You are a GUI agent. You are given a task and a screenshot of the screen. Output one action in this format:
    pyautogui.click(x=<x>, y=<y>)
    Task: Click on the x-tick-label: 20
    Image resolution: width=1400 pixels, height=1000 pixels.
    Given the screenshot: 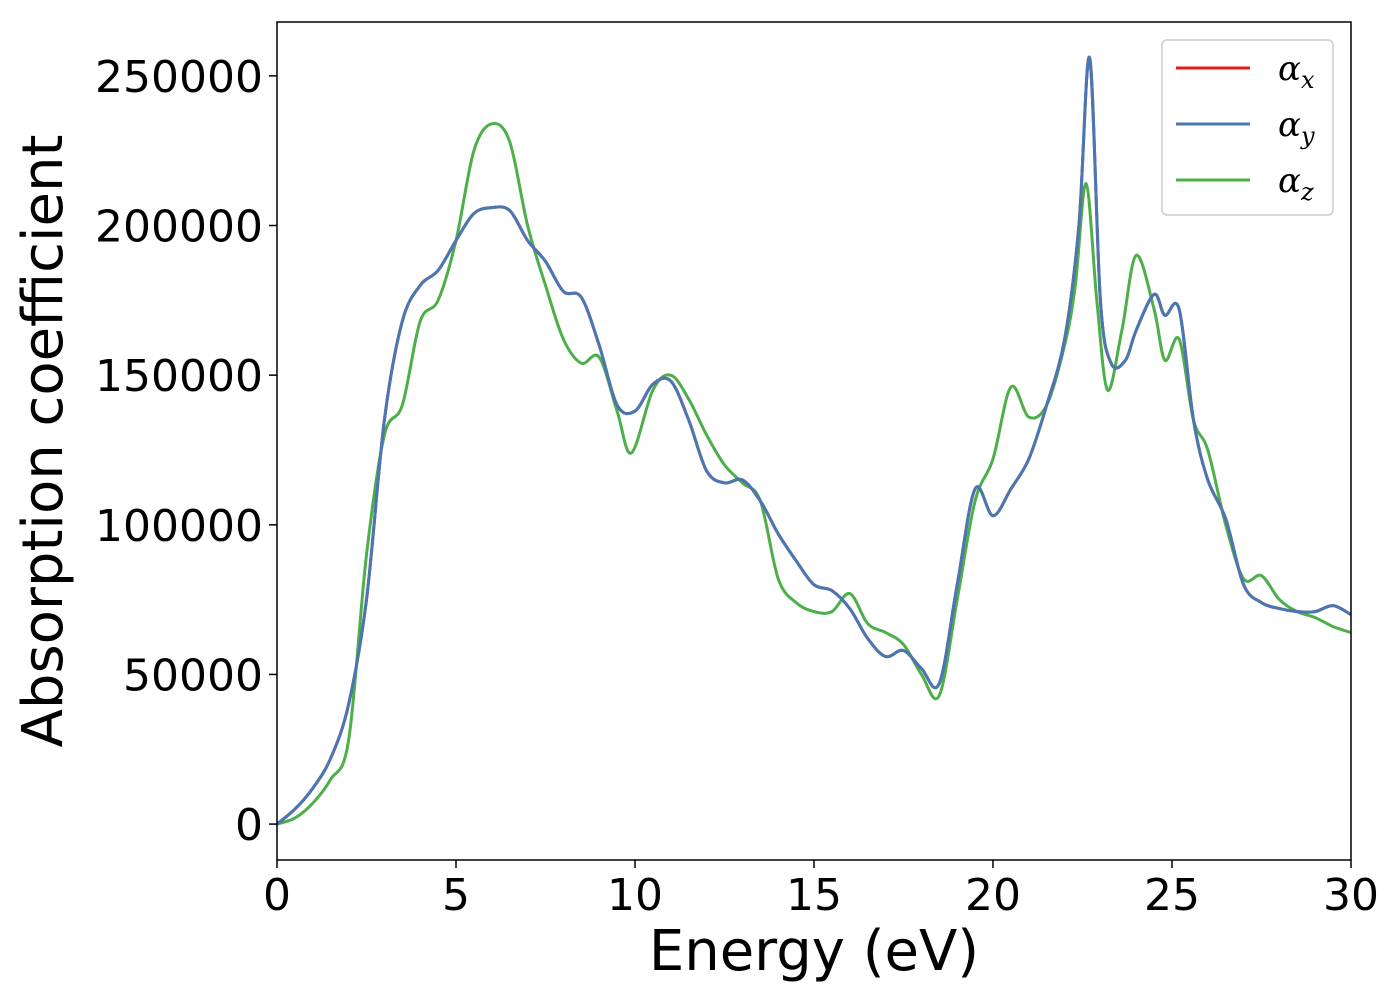 What is the action you would take?
    pyautogui.click(x=993, y=895)
    